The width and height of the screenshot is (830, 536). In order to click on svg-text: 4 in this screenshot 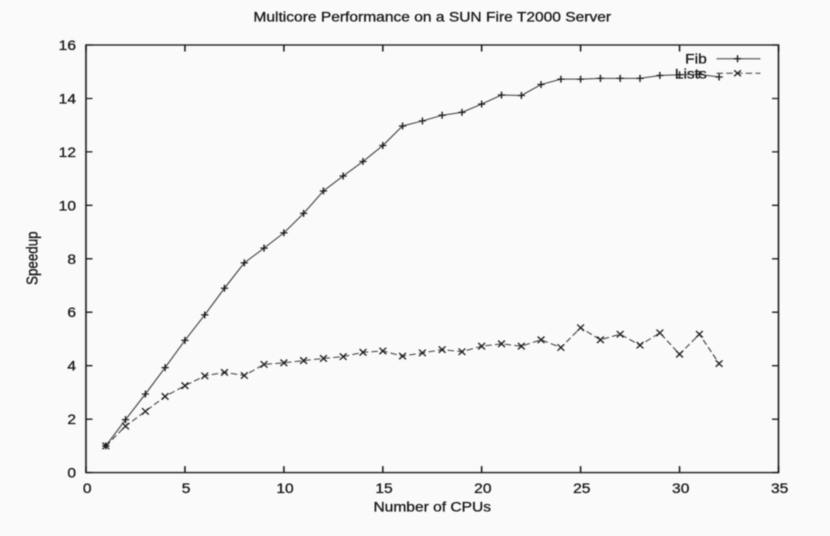, I will do `click(71, 367)`.